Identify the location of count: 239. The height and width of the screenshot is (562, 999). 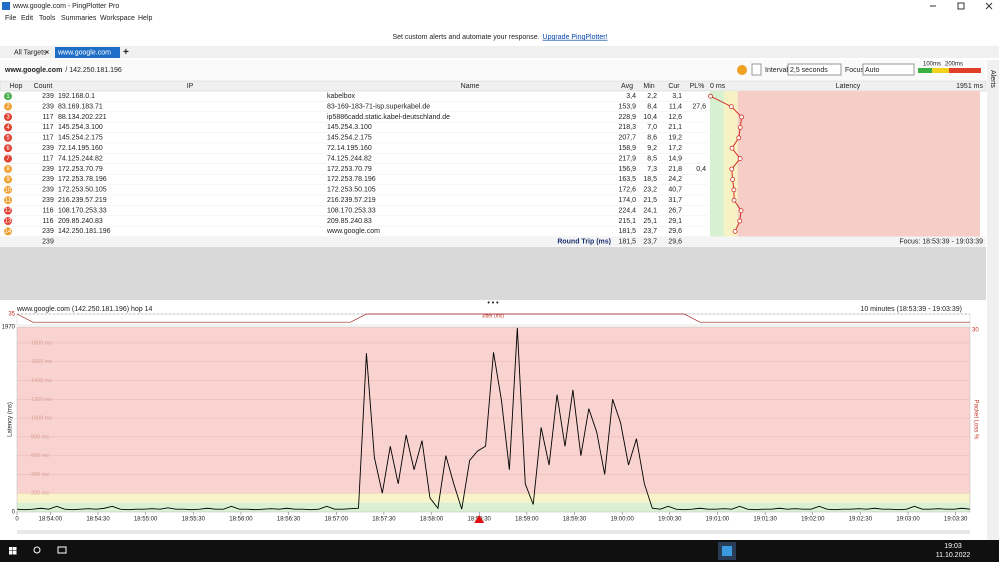
(48, 106).